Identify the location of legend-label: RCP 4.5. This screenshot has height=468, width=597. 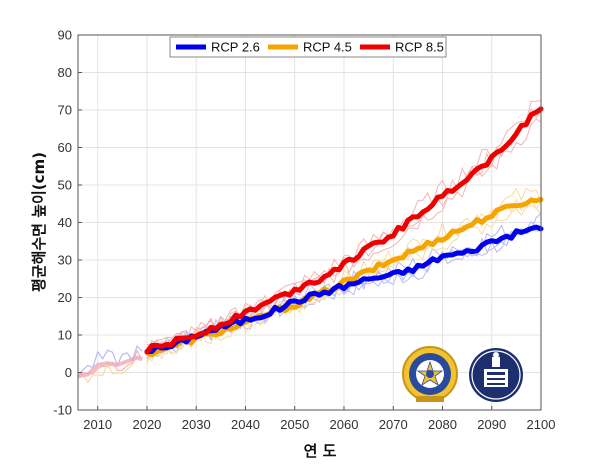
(327, 47).